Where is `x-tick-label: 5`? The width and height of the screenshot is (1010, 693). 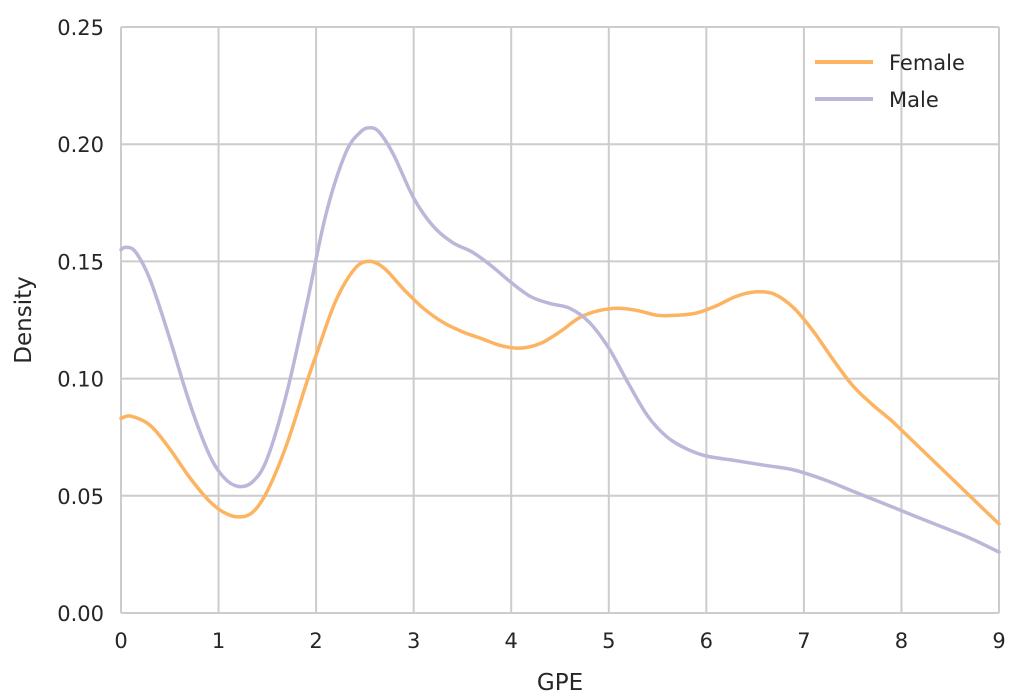
x-tick-label: 5 is located at coordinates (608, 641).